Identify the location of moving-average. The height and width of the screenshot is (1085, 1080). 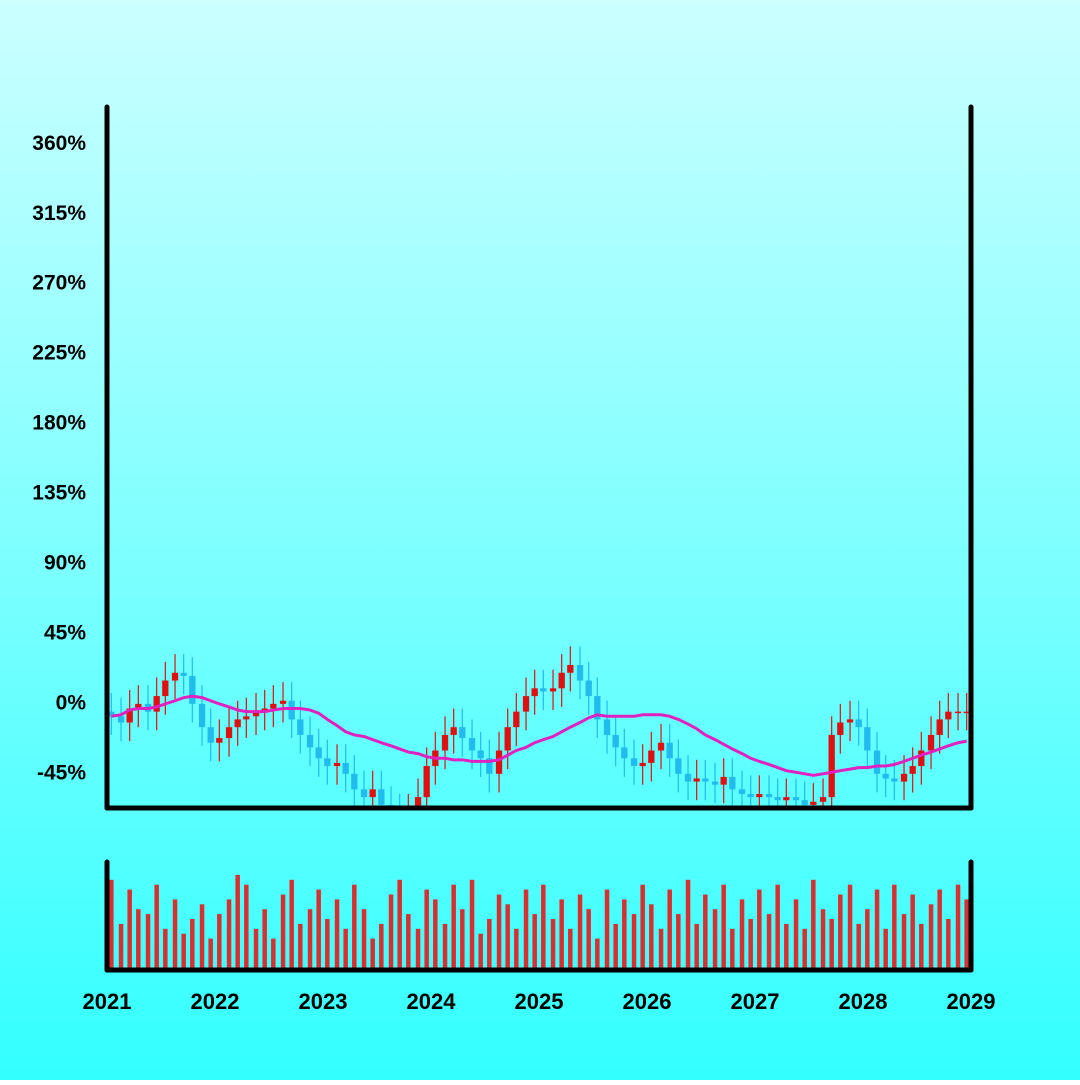
(539, 735).